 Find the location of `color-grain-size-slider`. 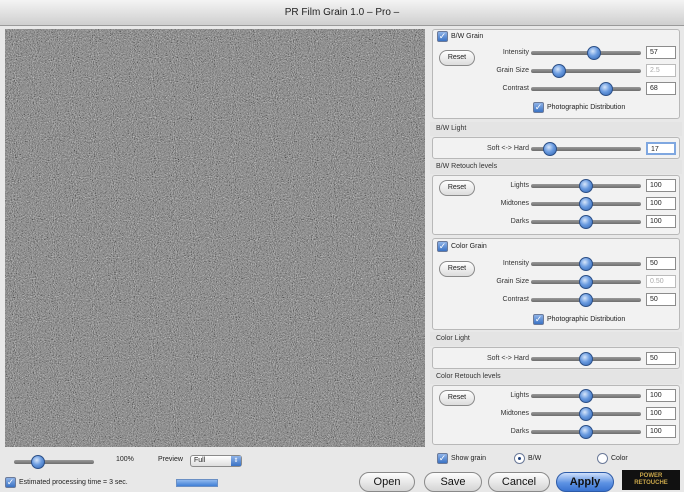

color-grain-size-slider is located at coordinates (586, 282).